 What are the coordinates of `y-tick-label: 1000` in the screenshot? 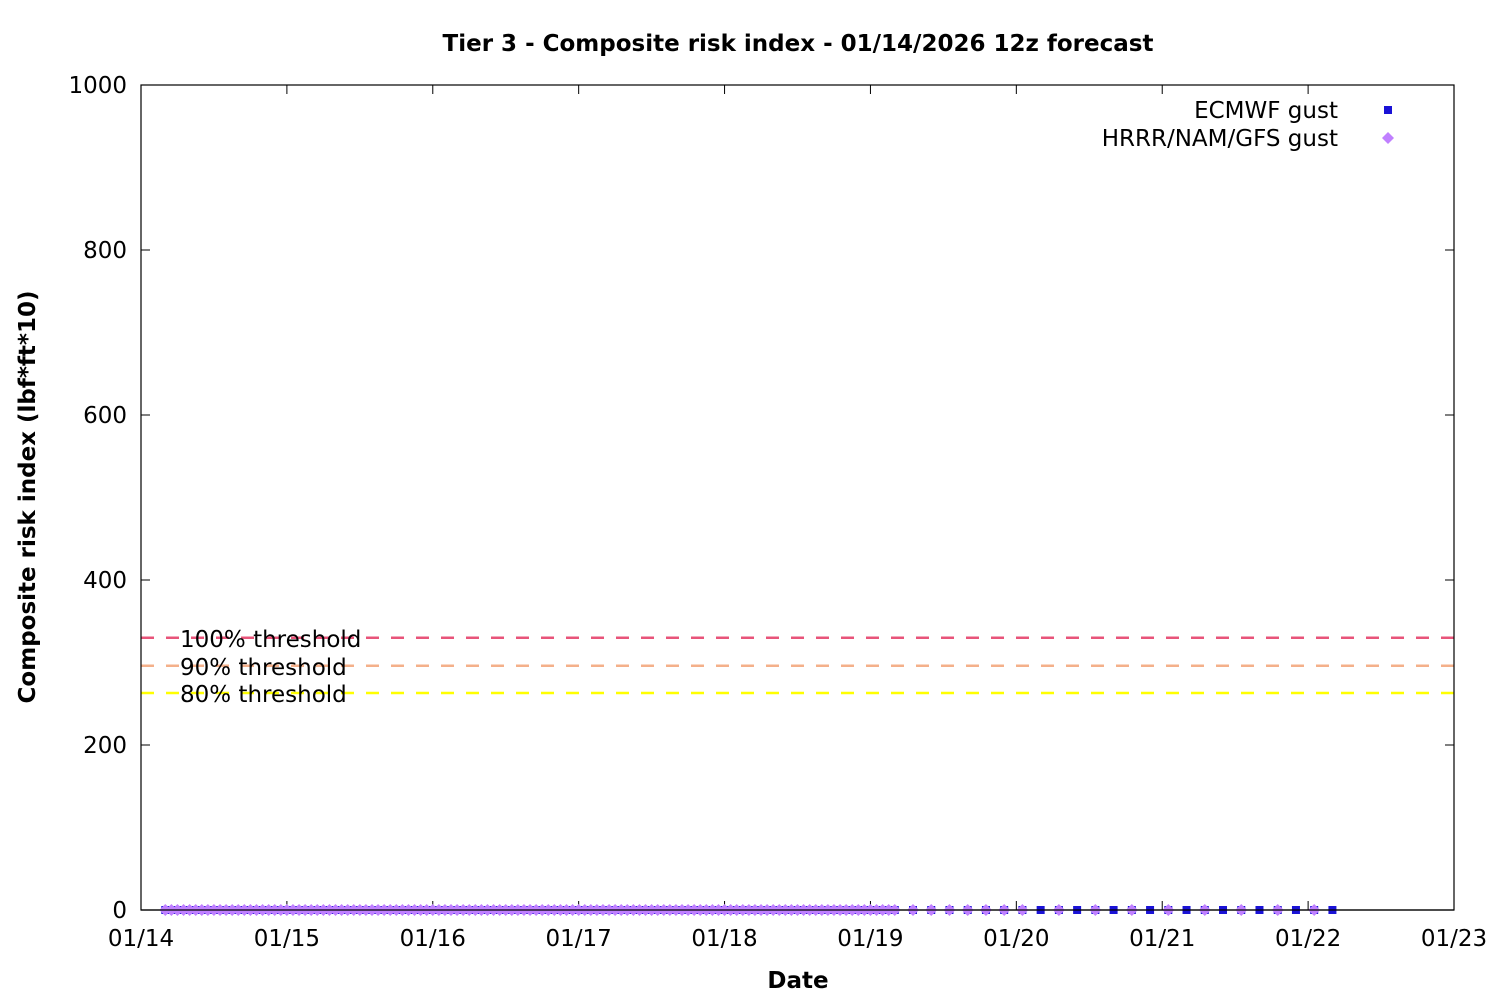 It's located at (97, 86).